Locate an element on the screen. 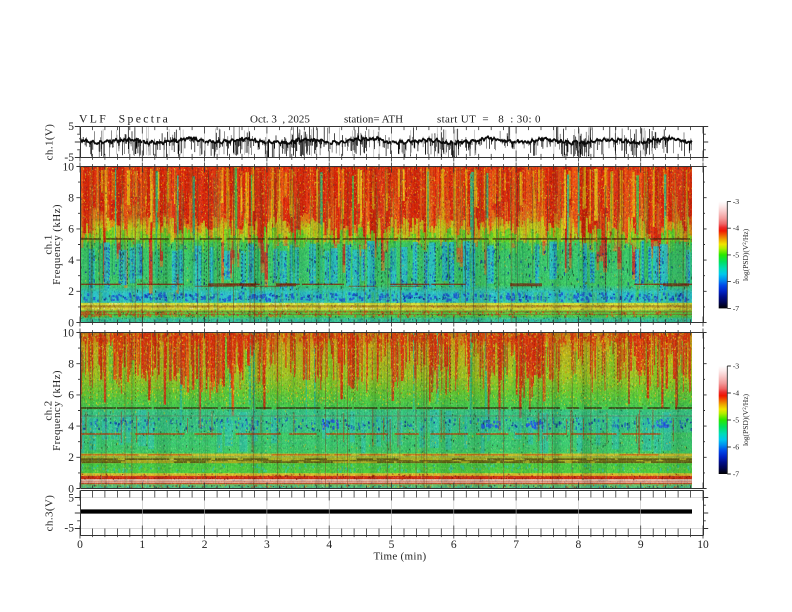 The height and width of the screenshot is (612, 792). svg-text: Oct. 3 , 2025 is located at coordinates (280, 120).